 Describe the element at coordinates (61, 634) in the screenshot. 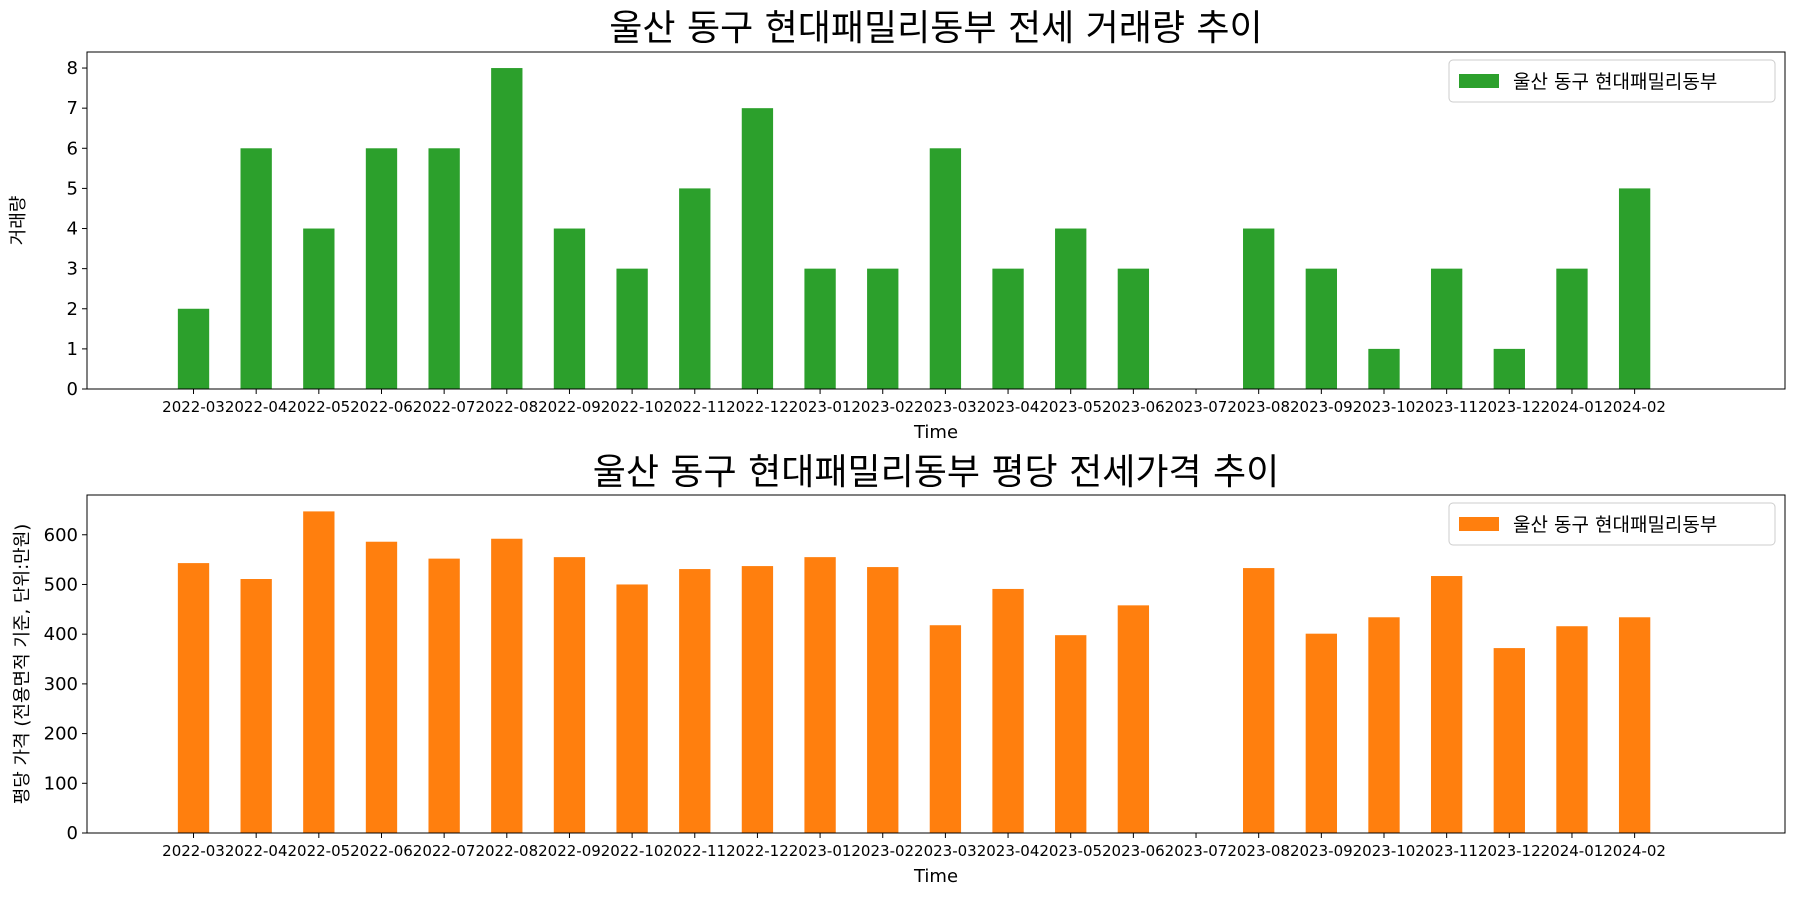

I see `y-tick-label: 400` at that location.